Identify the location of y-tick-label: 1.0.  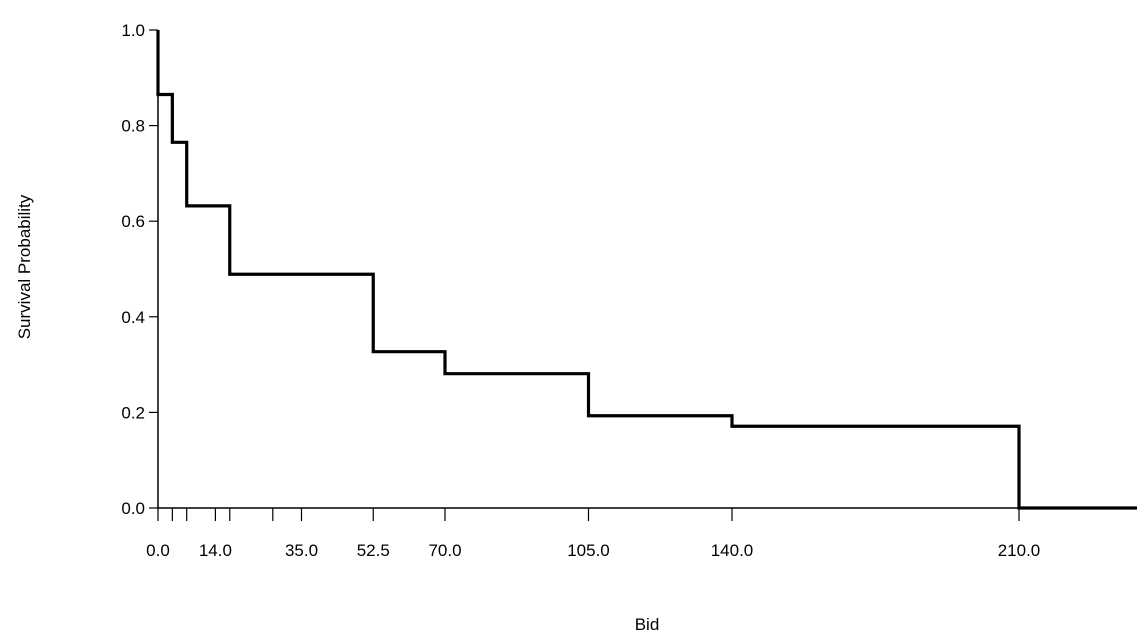
(133, 30).